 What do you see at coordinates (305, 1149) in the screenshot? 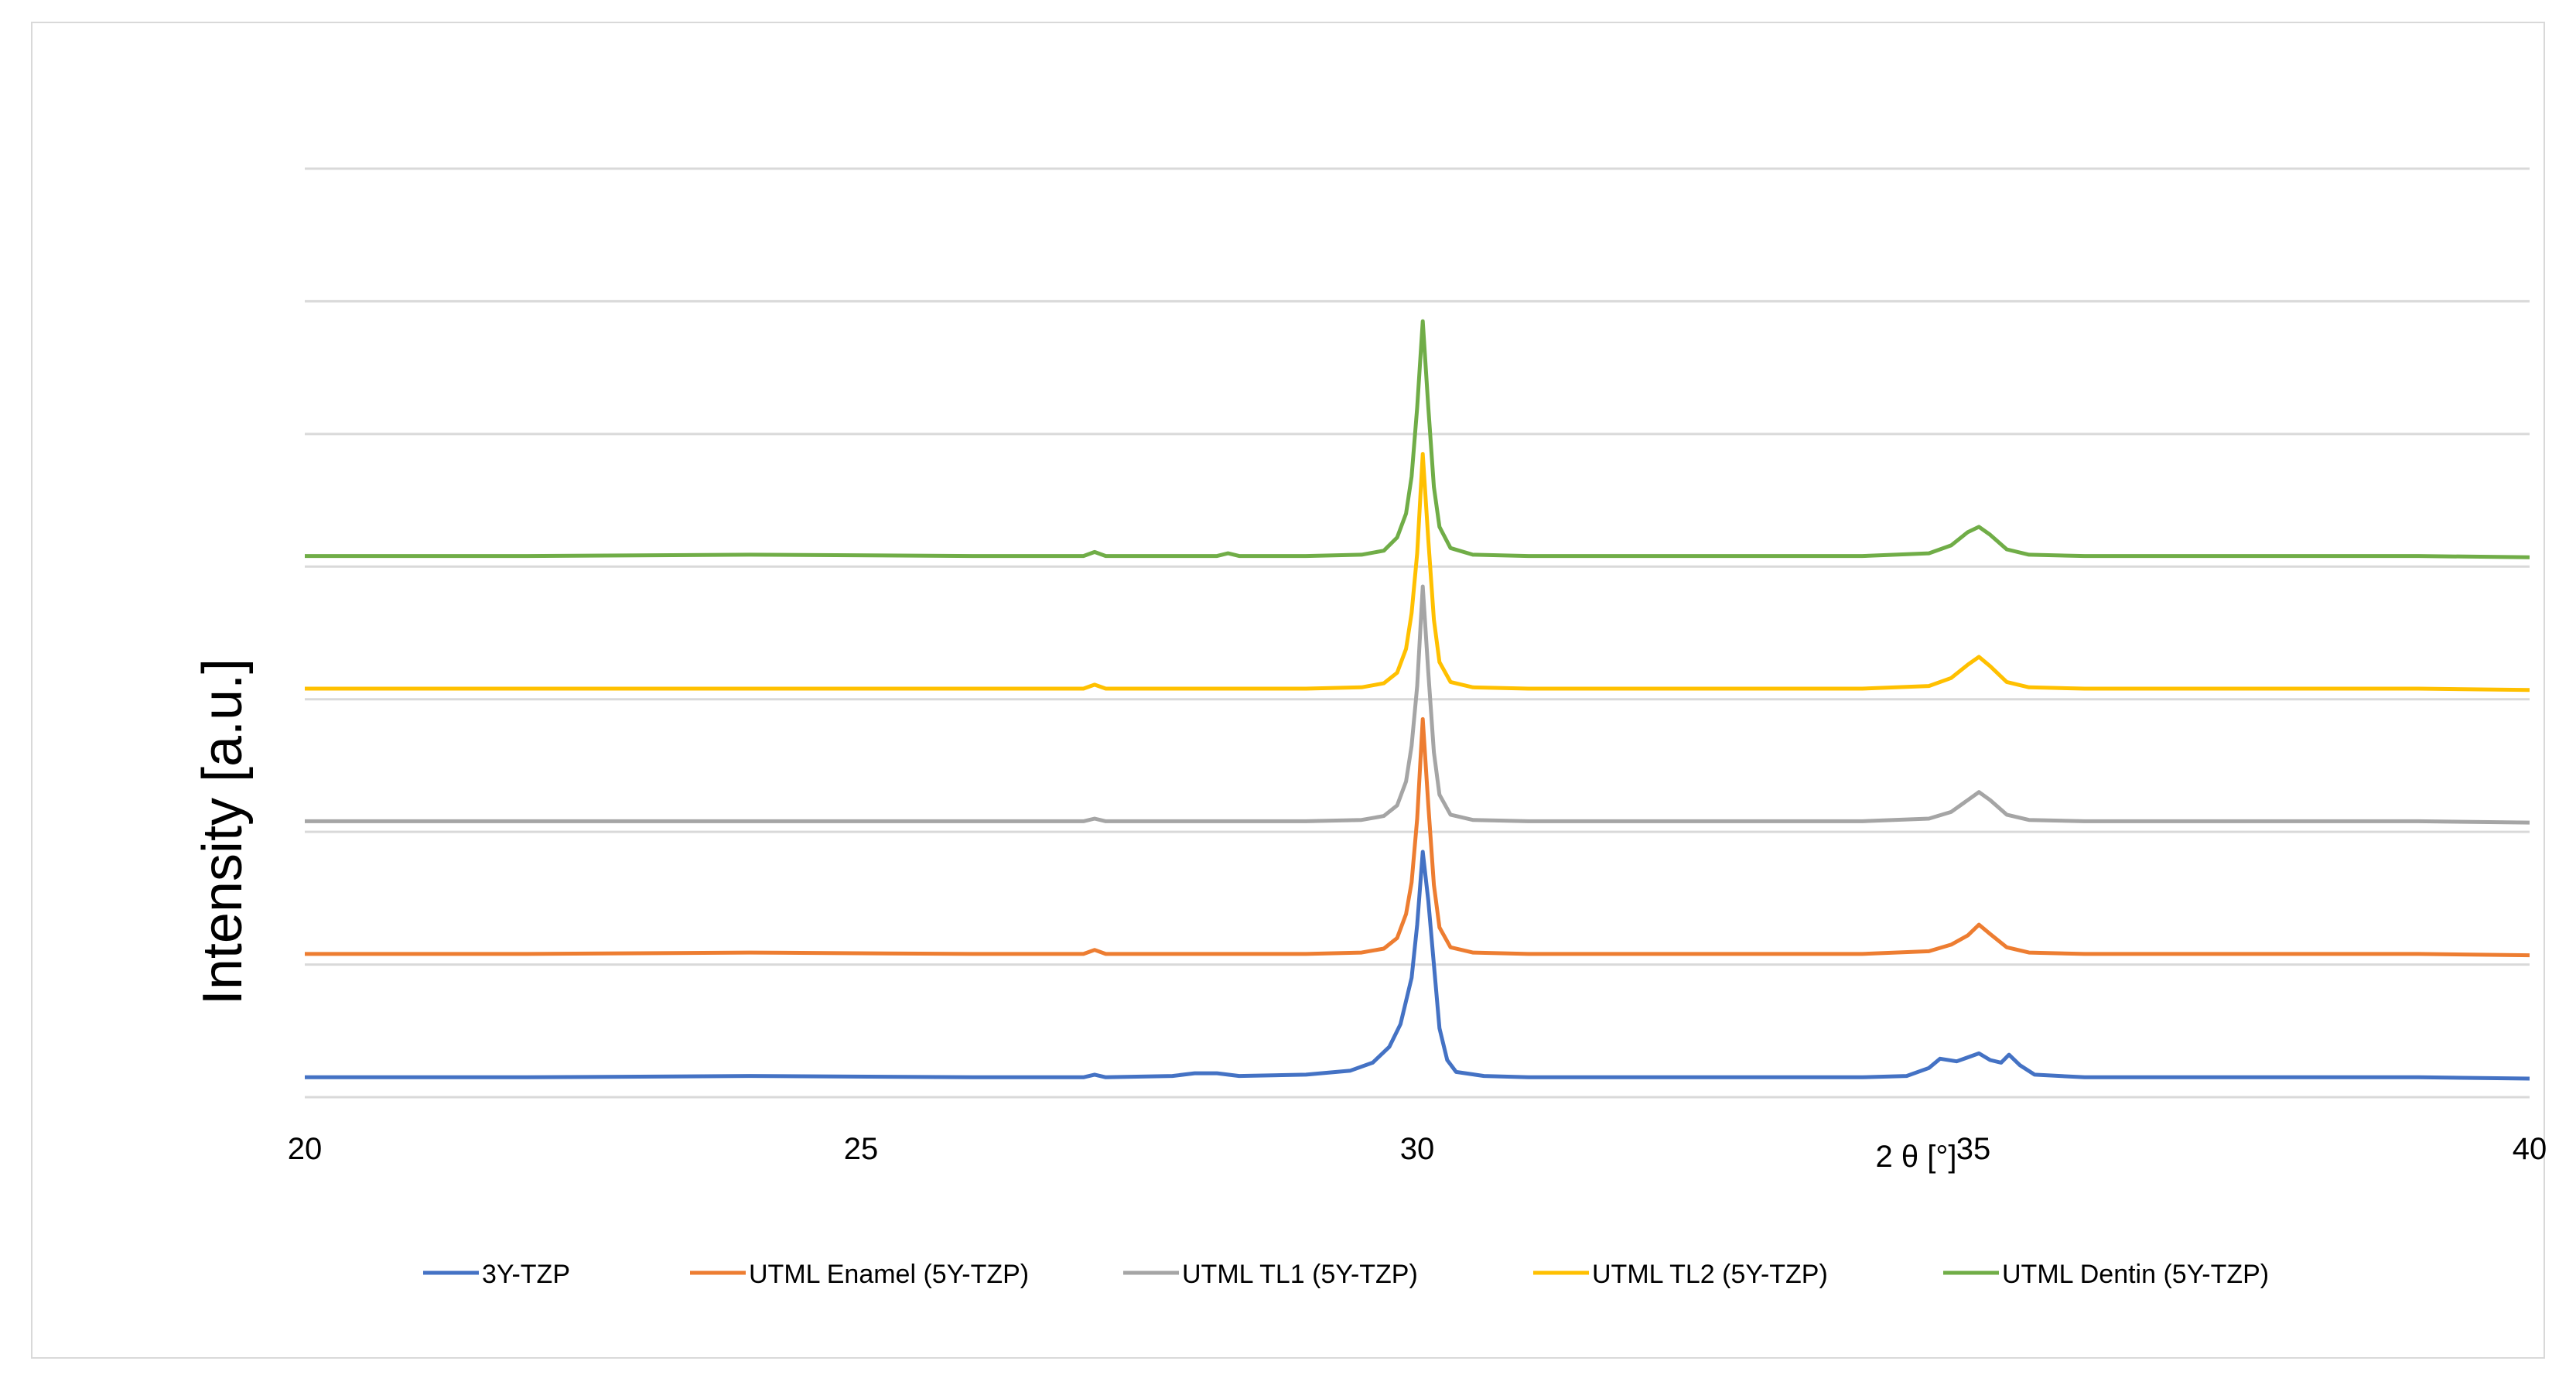
I see `x-tick-label: 20` at bounding box center [305, 1149].